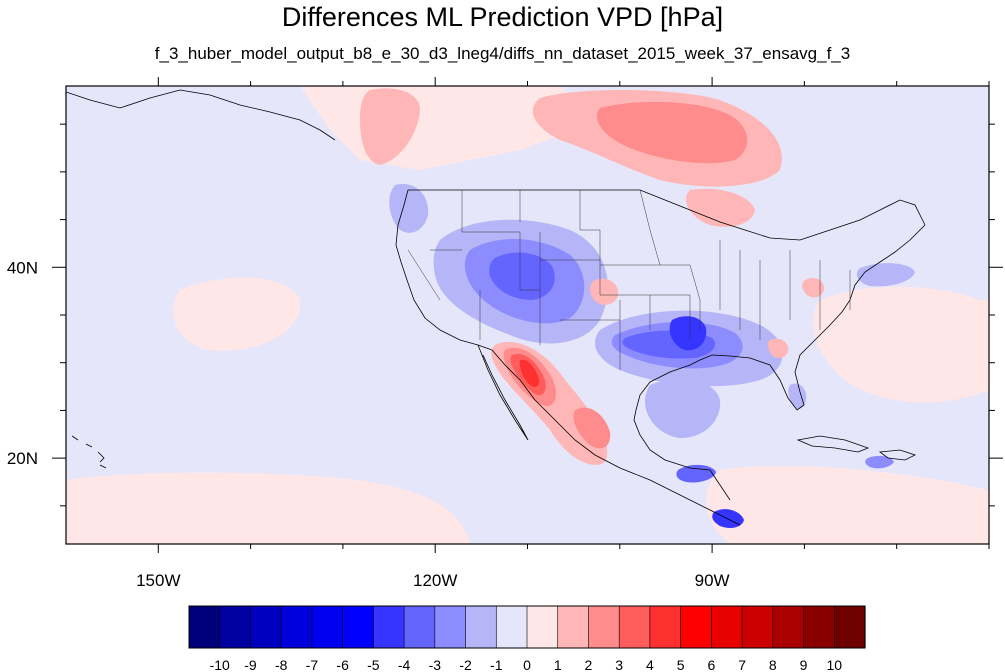  Describe the element at coordinates (667, 215) in the screenshot. I see `us-canada-border` at that location.